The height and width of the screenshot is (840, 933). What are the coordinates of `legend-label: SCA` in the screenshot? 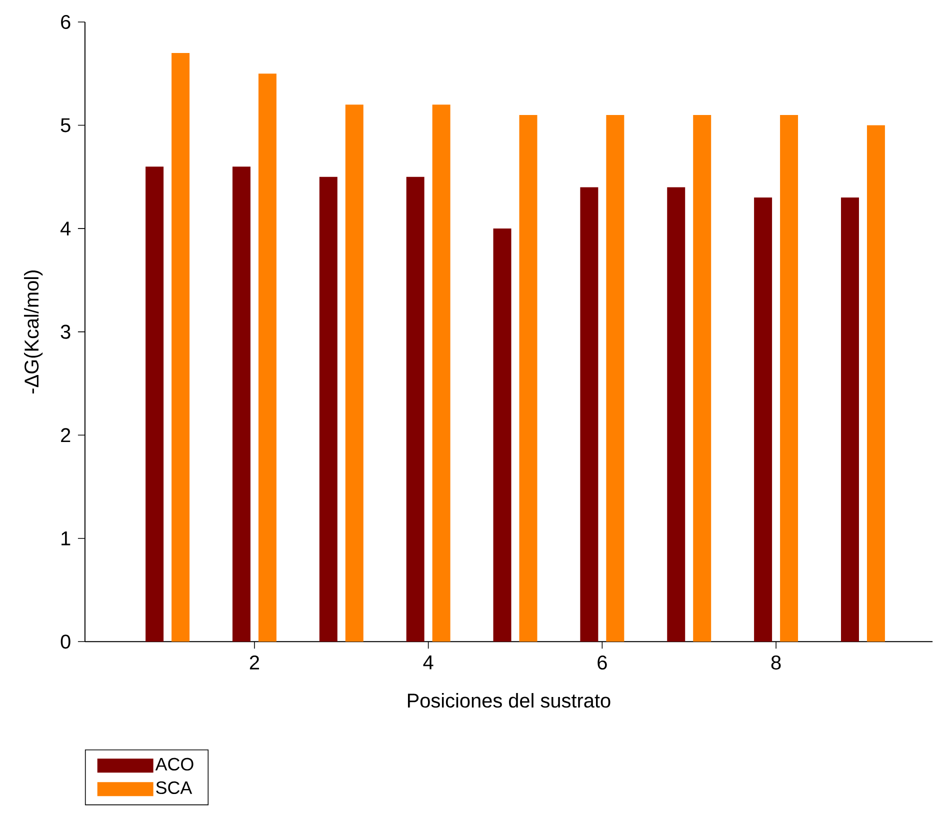 It's located at (174, 788).